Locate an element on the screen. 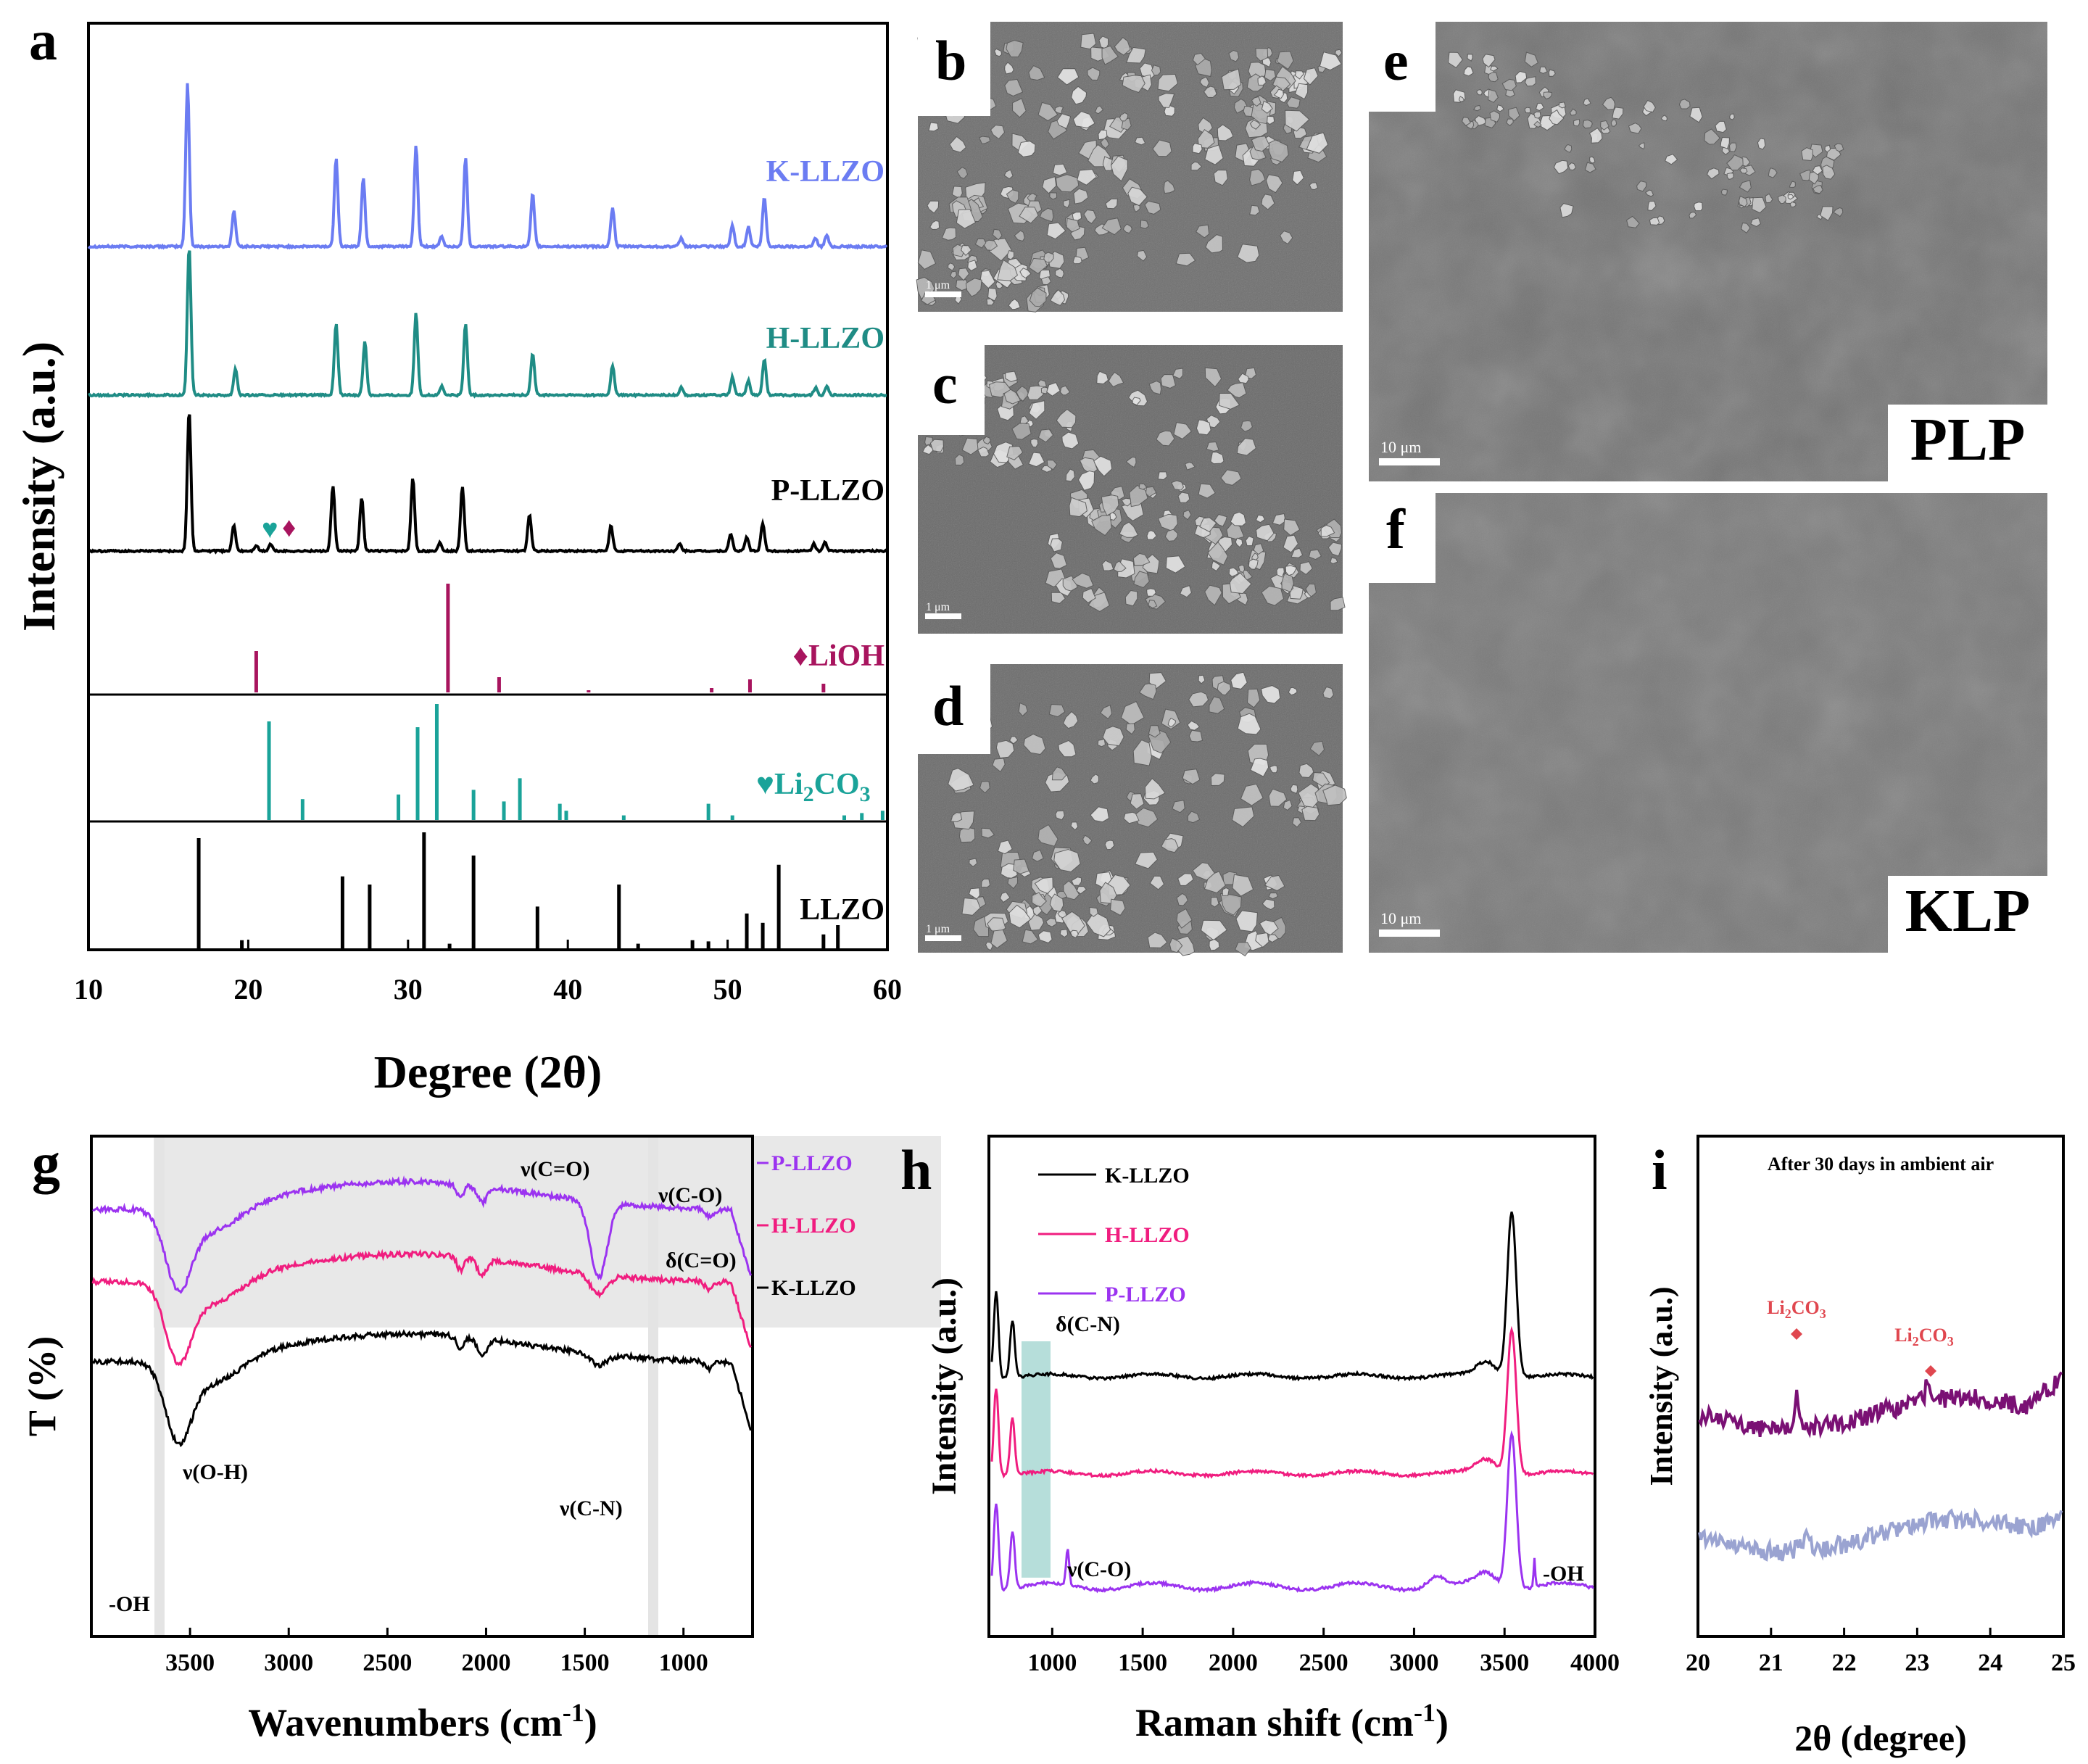 This screenshot has height=1764, width=2088. xrd-line-h-llzo is located at coordinates (488, 324).